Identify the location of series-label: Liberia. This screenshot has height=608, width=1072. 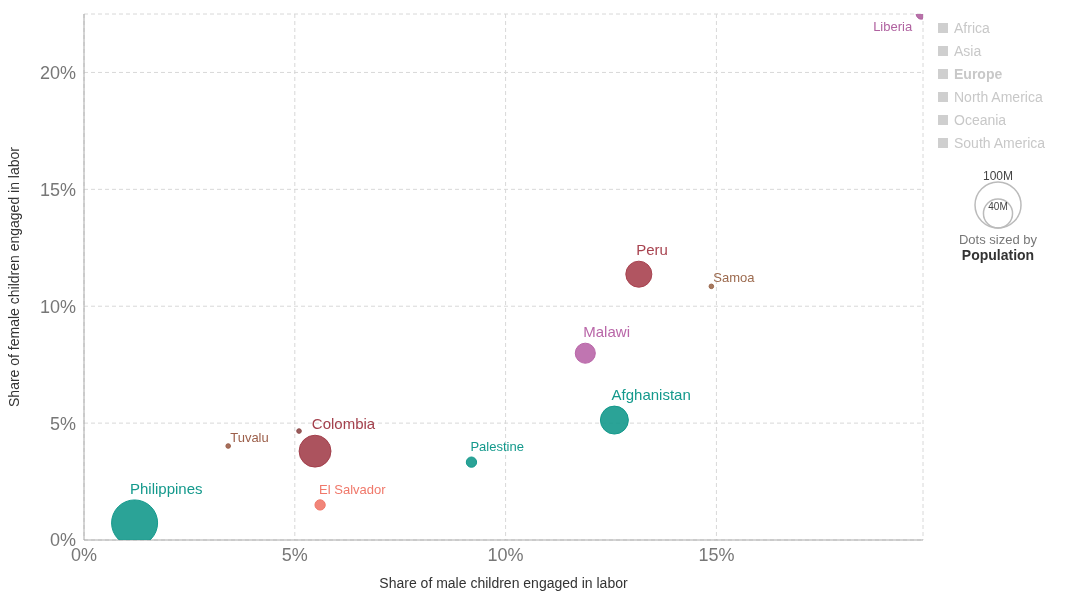
(893, 26).